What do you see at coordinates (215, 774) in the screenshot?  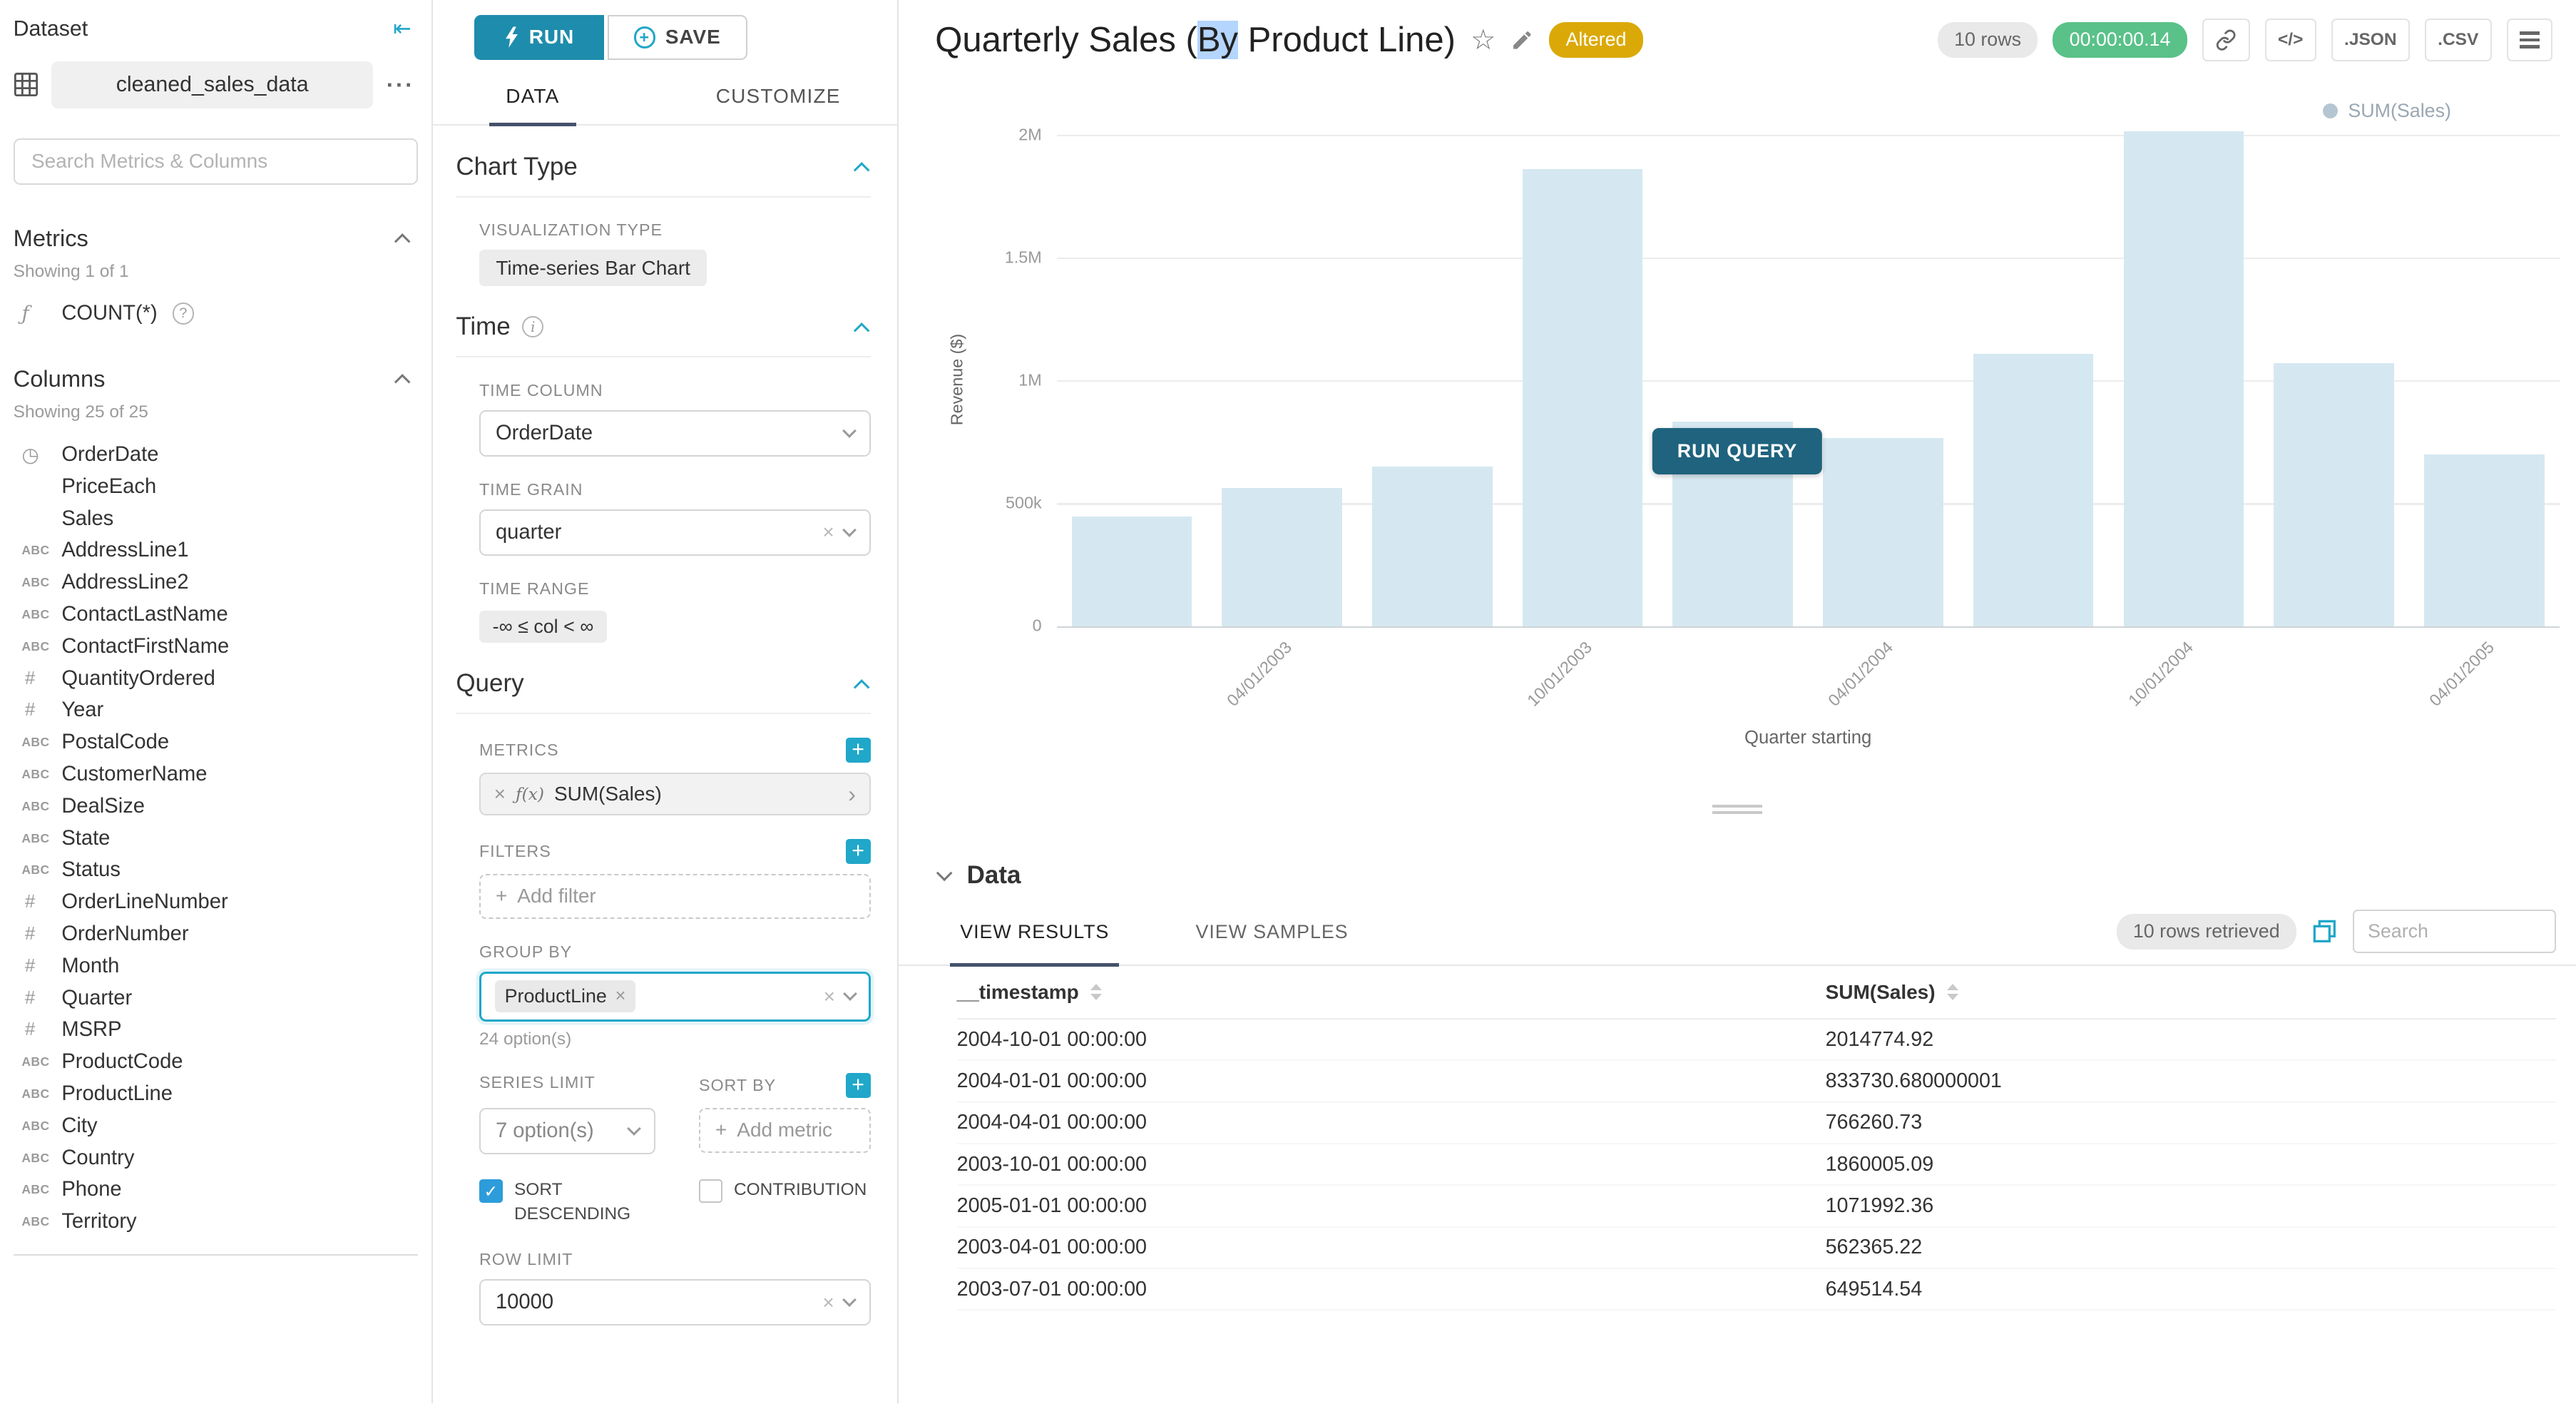 I see `column-item: ABC CustomerName` at bounding box center [215, 774].